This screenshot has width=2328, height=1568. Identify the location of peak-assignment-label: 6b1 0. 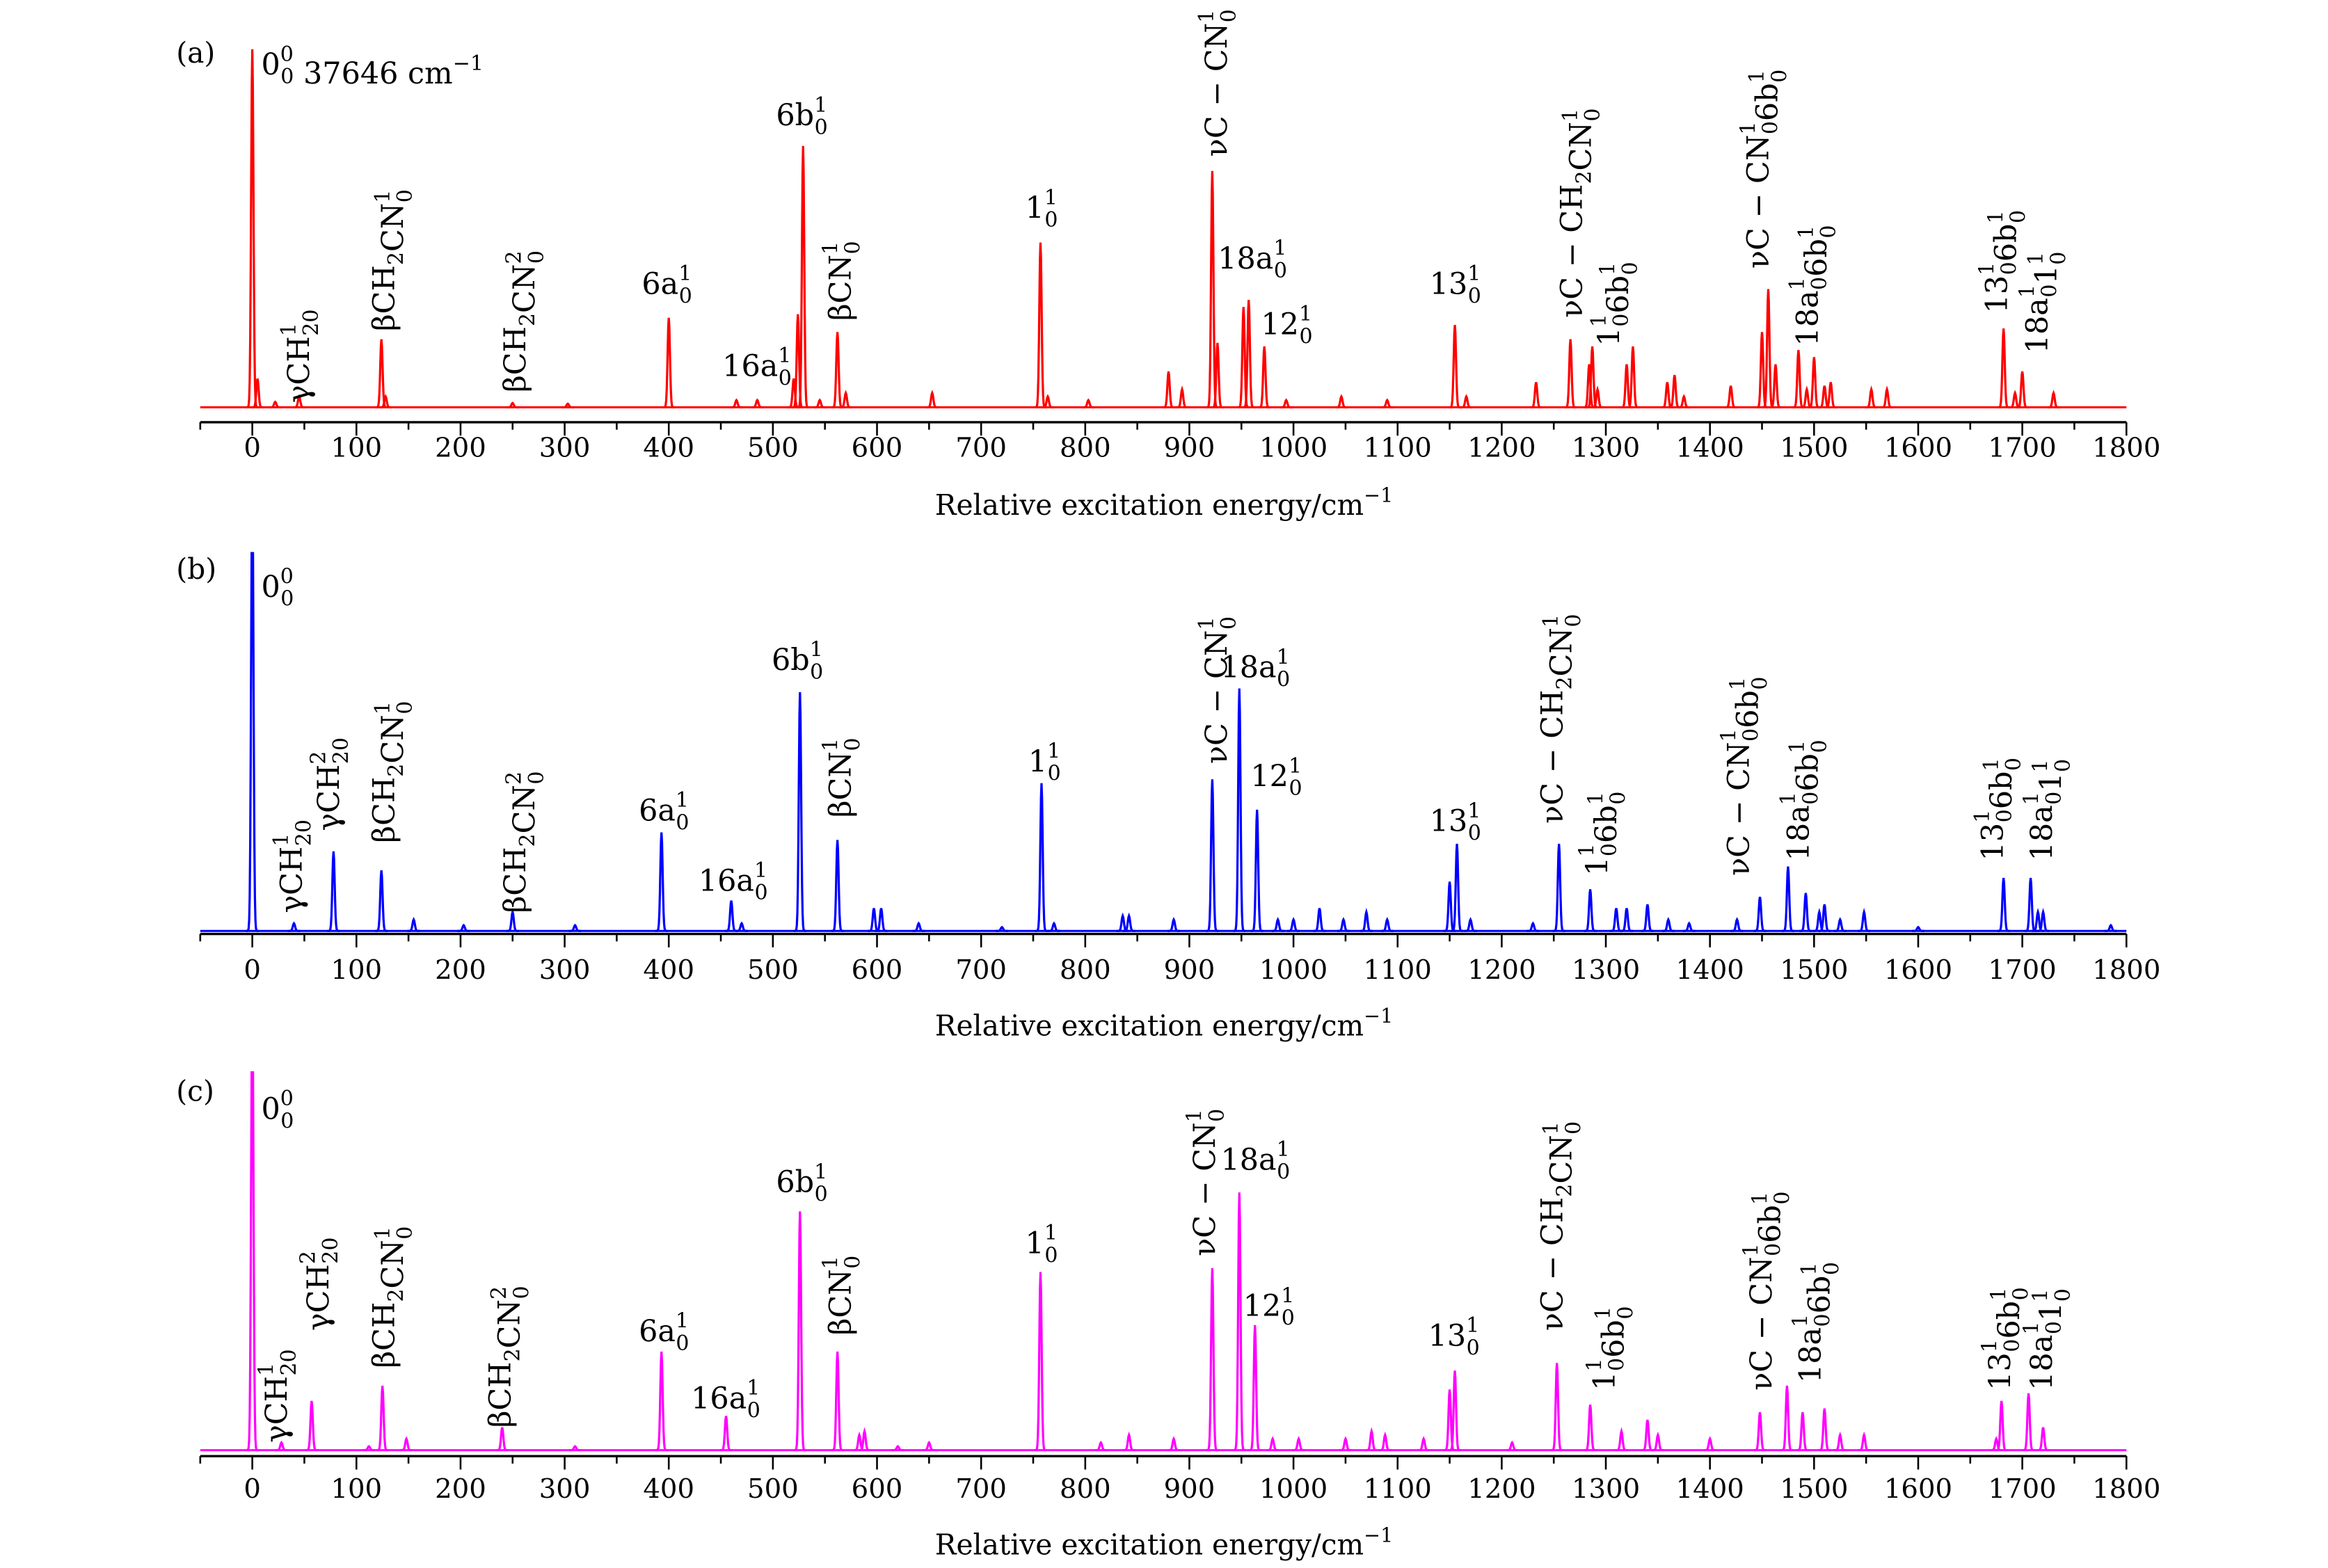
(801, 116).